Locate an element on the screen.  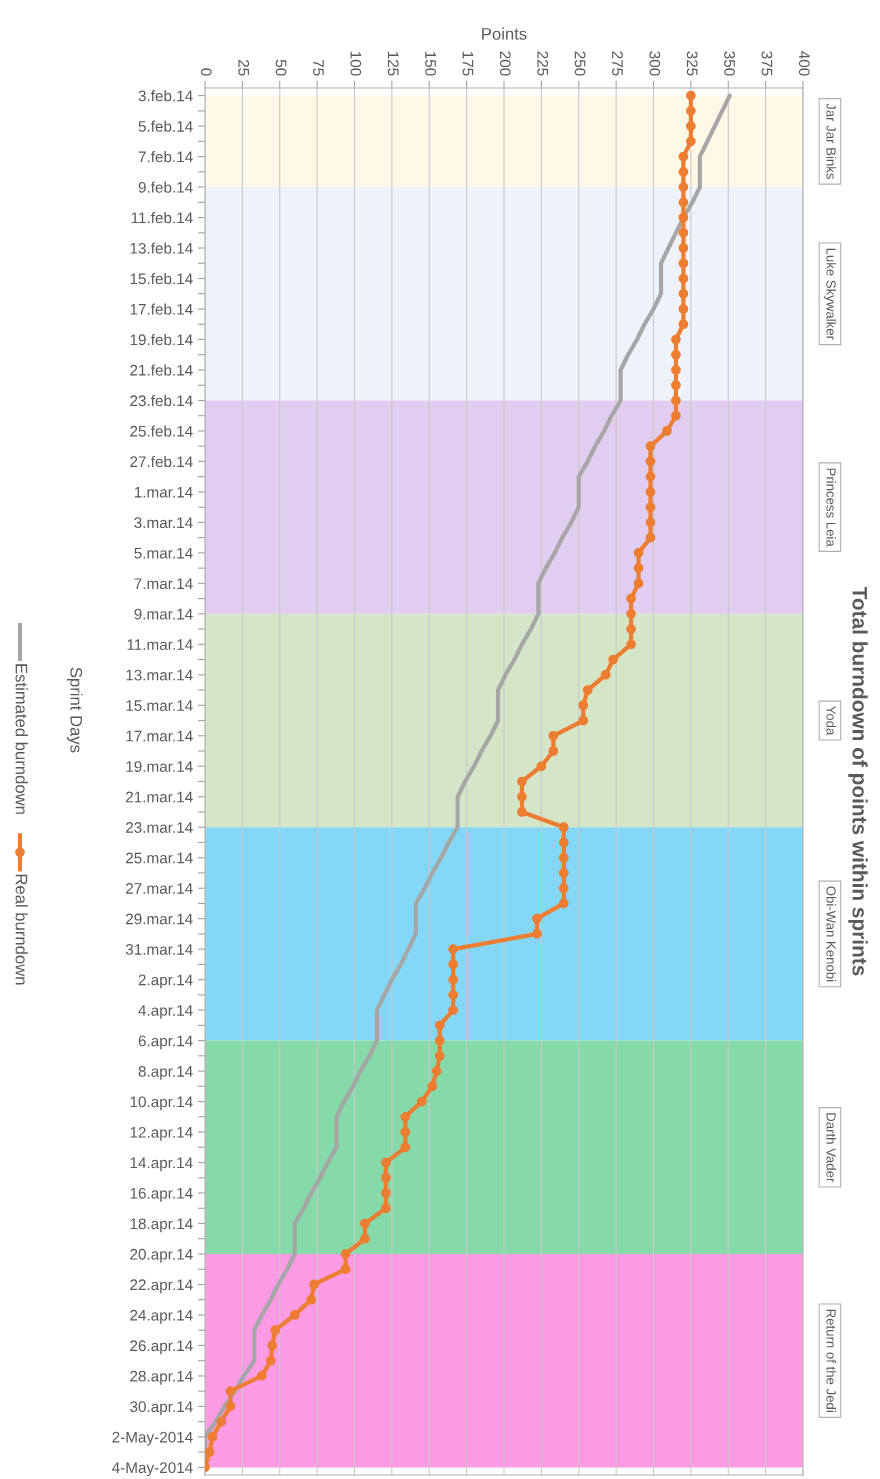
x-tick-label: 100 is located at coordinates (356, 63).